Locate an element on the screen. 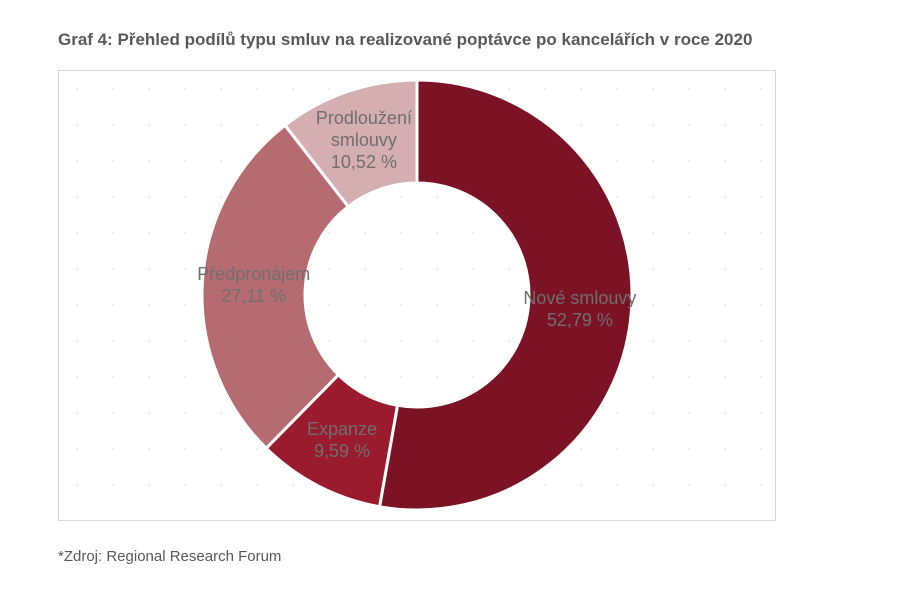 The image size is (900, 600). value-label: 9,59 % is located at coordinates (342, 451).